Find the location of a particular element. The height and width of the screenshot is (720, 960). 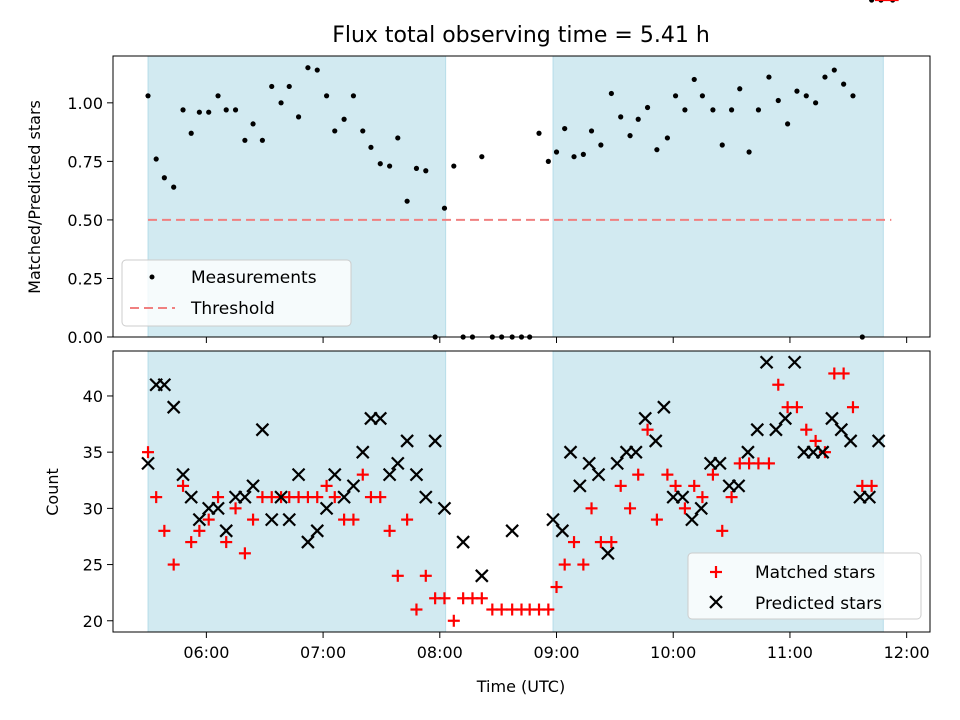

legend-predicted-label: Predicted stars is located at coordinates (818, 604).